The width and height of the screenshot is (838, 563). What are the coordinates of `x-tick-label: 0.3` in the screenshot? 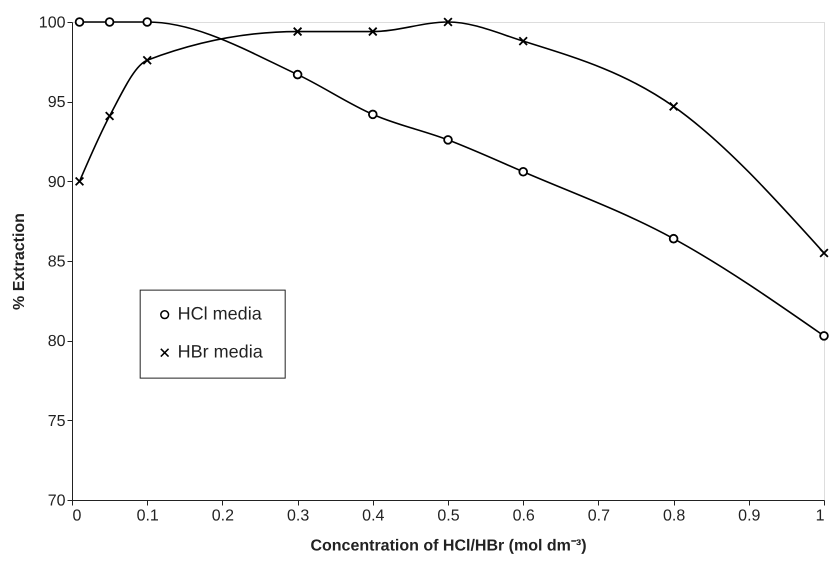 It's located at (298, 516).